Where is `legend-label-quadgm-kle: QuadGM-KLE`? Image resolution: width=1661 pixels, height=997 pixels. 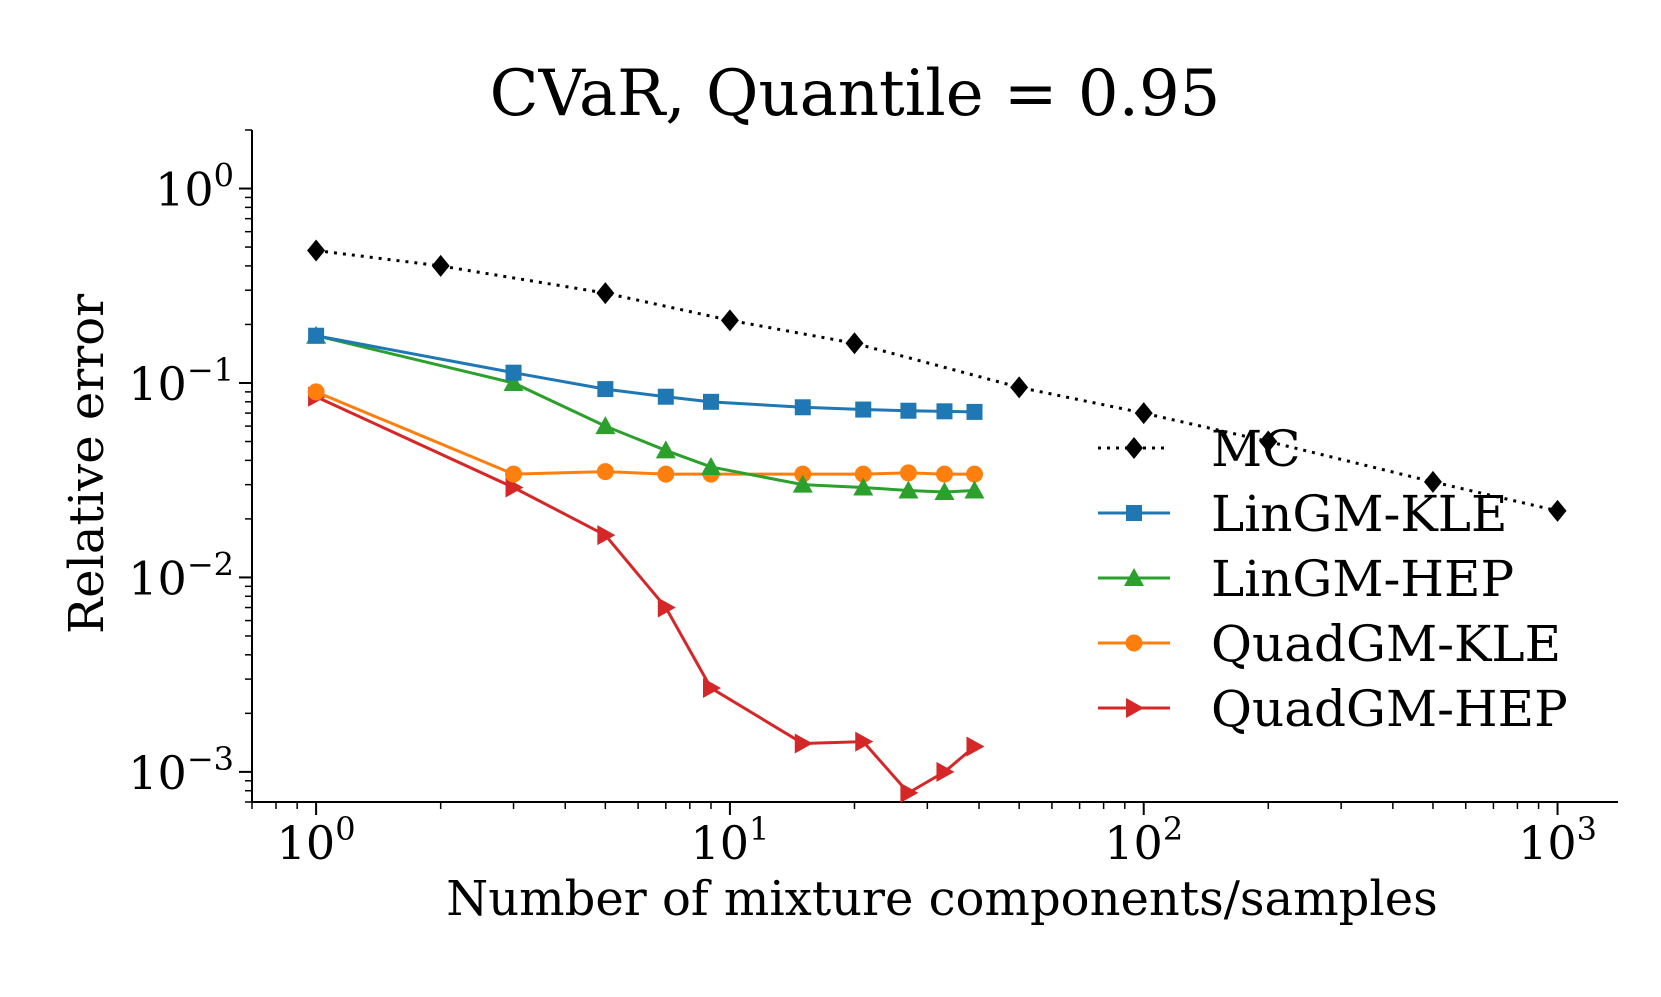 legend-label-quadgm-kle: QuadGM-KLE is located at coordinates (1386, 644).